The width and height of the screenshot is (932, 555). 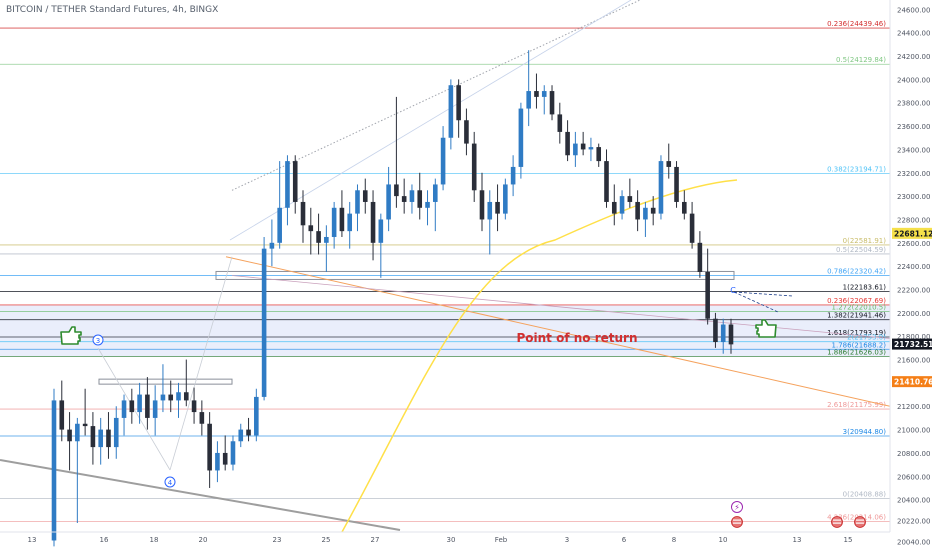 What do you see at coordinates (170, 483) in the screenshot?
I see `wave-4-label: 4` at bounding box center [170, 483].